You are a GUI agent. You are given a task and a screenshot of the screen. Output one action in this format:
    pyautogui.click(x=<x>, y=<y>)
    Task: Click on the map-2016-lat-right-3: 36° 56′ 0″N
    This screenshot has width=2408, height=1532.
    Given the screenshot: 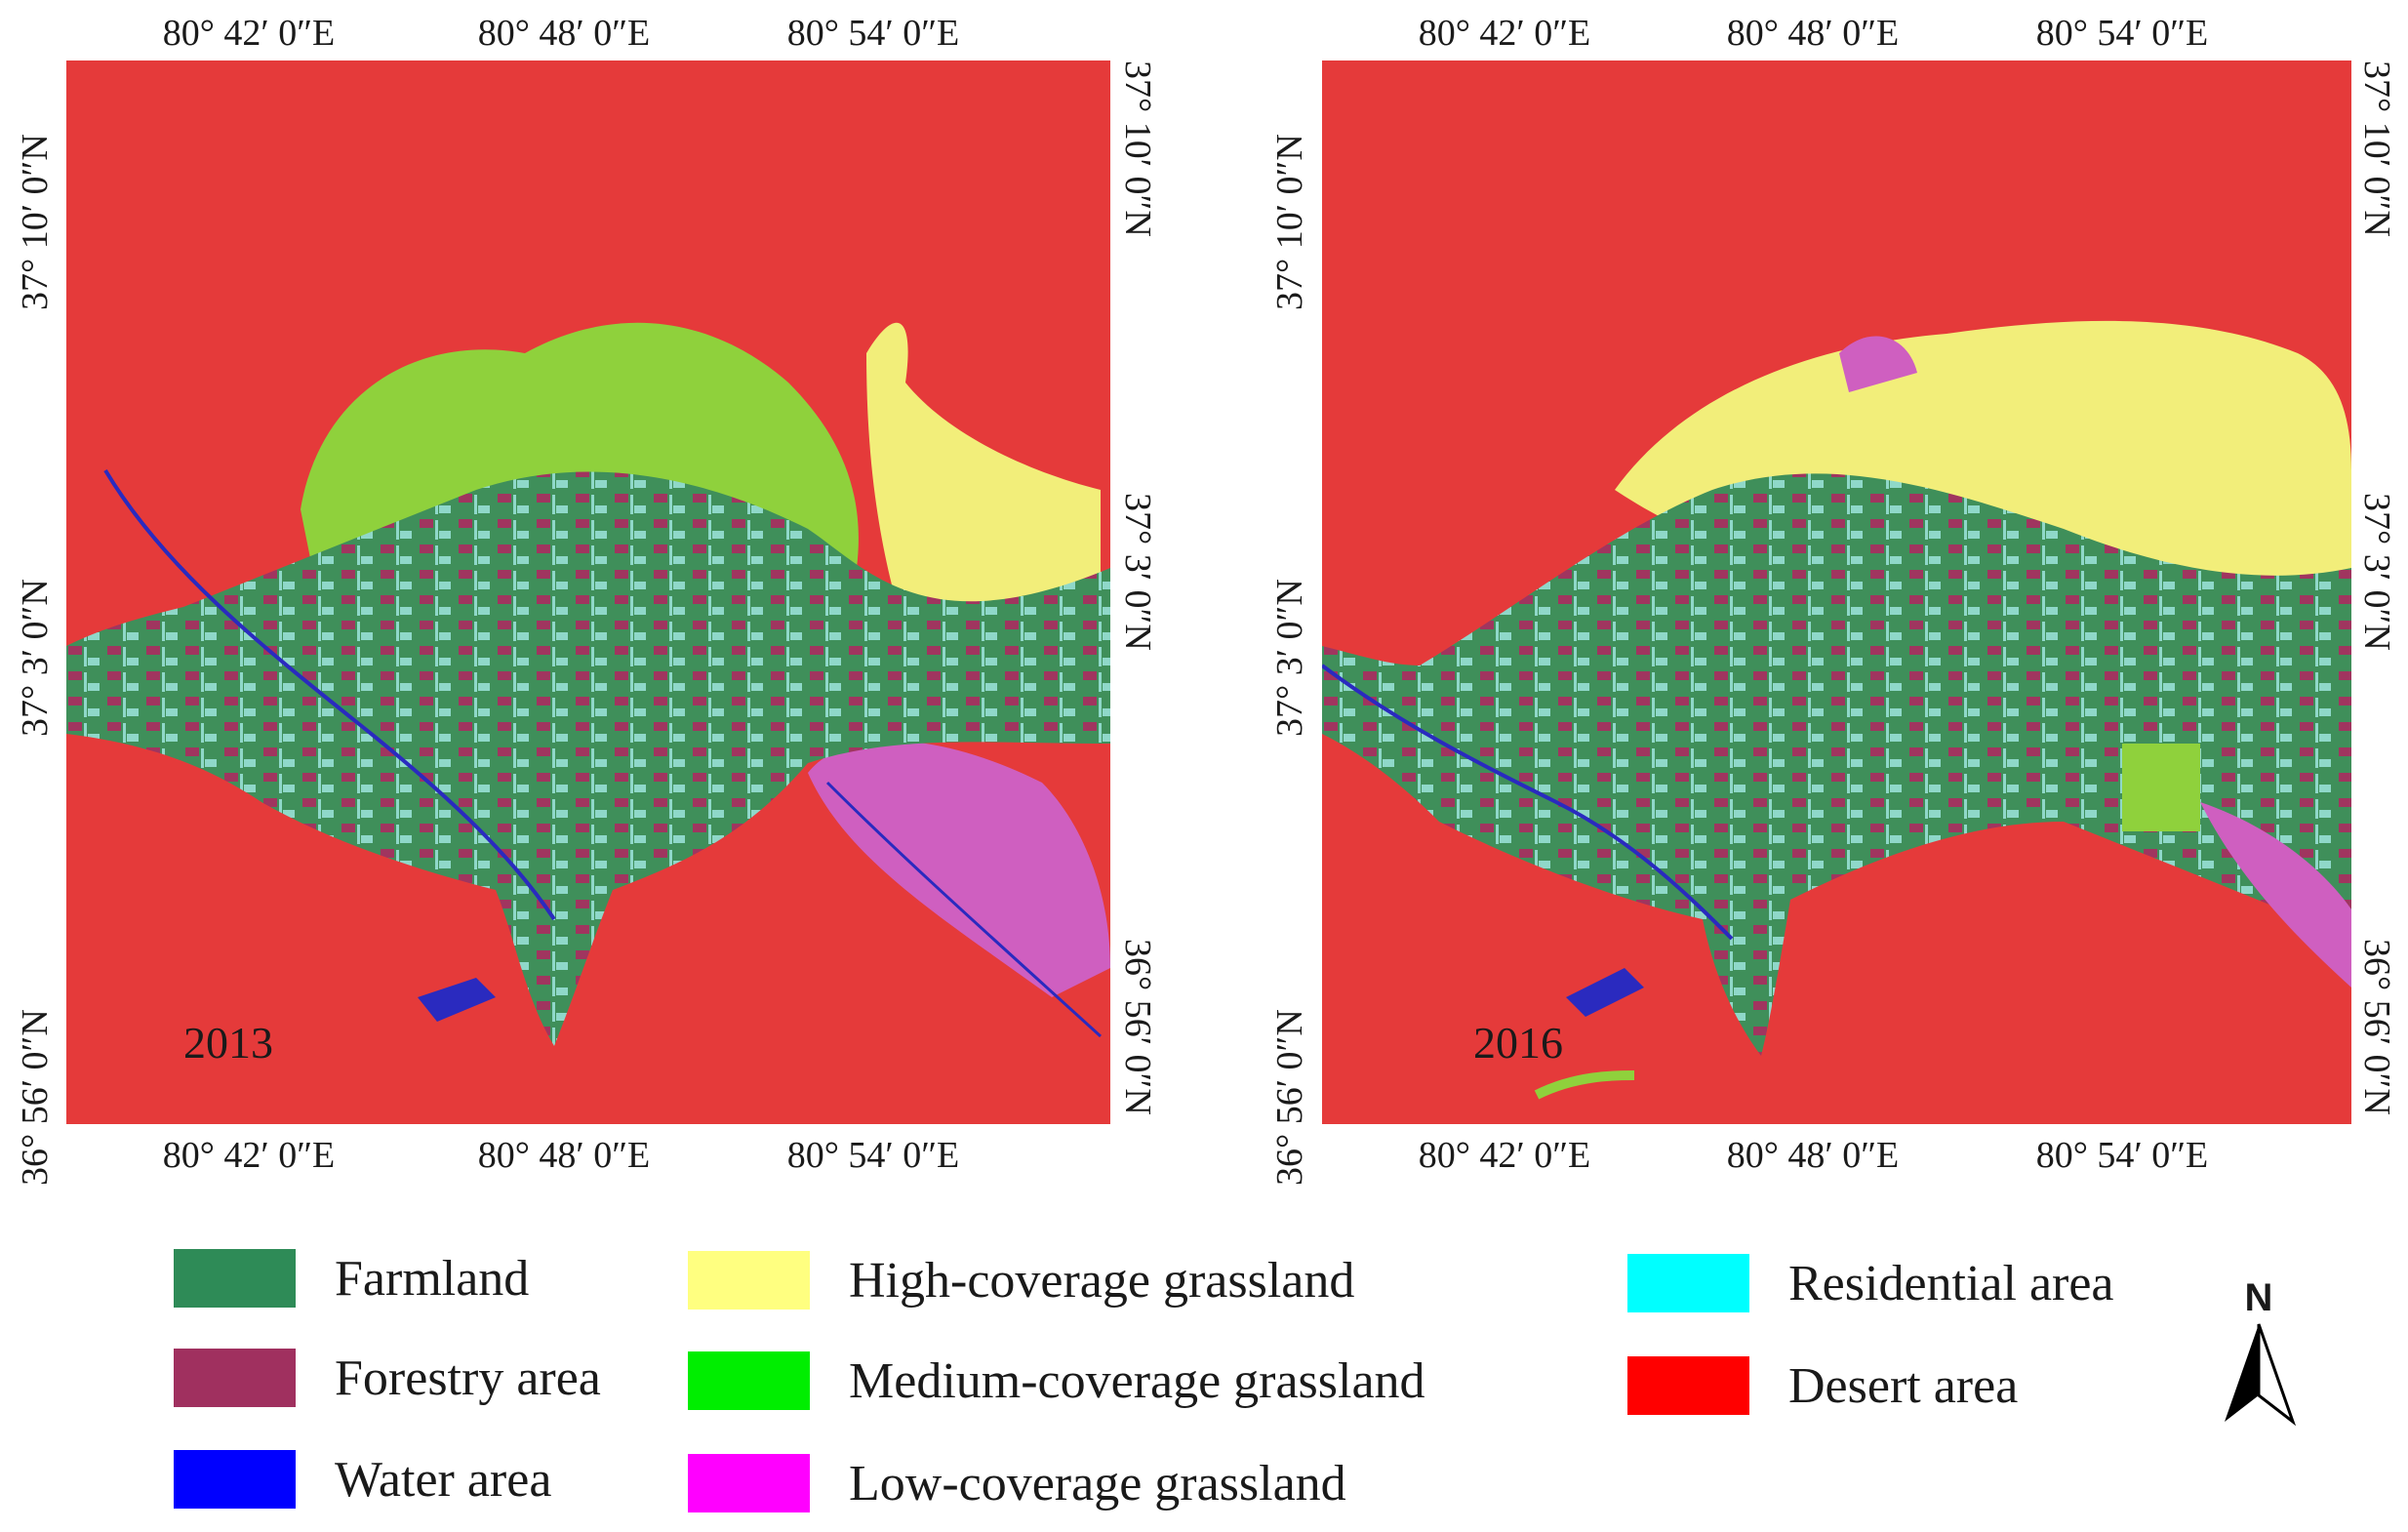 What is the action you would take?
    pyautogui.click(x=2376, y=1027)
    